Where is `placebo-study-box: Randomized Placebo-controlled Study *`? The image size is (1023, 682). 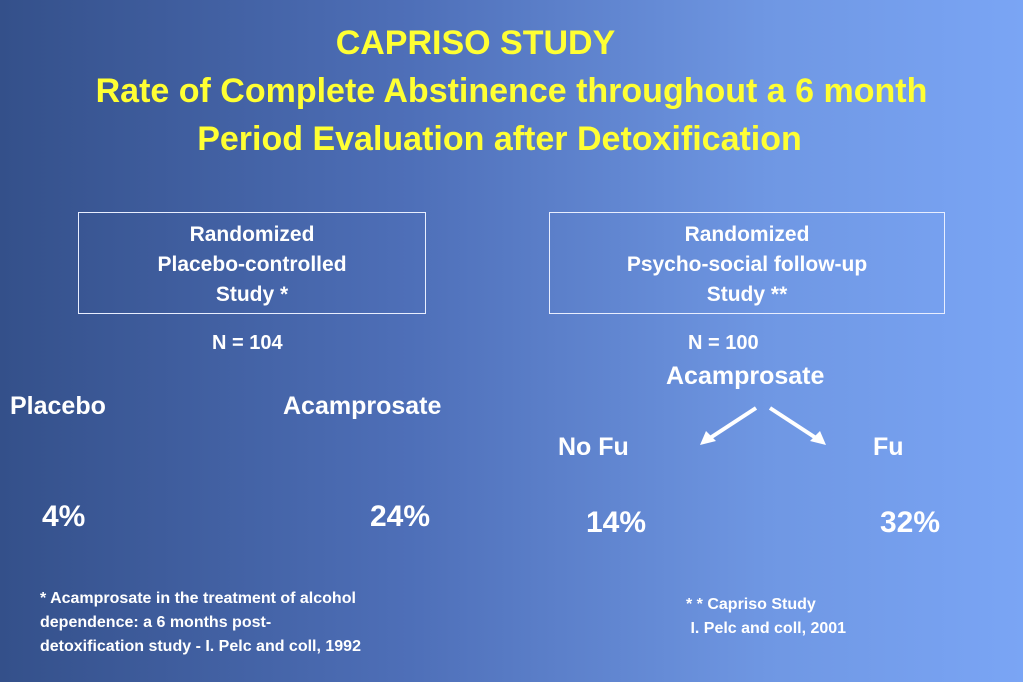
placebo-study-box: Randomized Placebo-controlled Study * is located at coordinates (252, 263).